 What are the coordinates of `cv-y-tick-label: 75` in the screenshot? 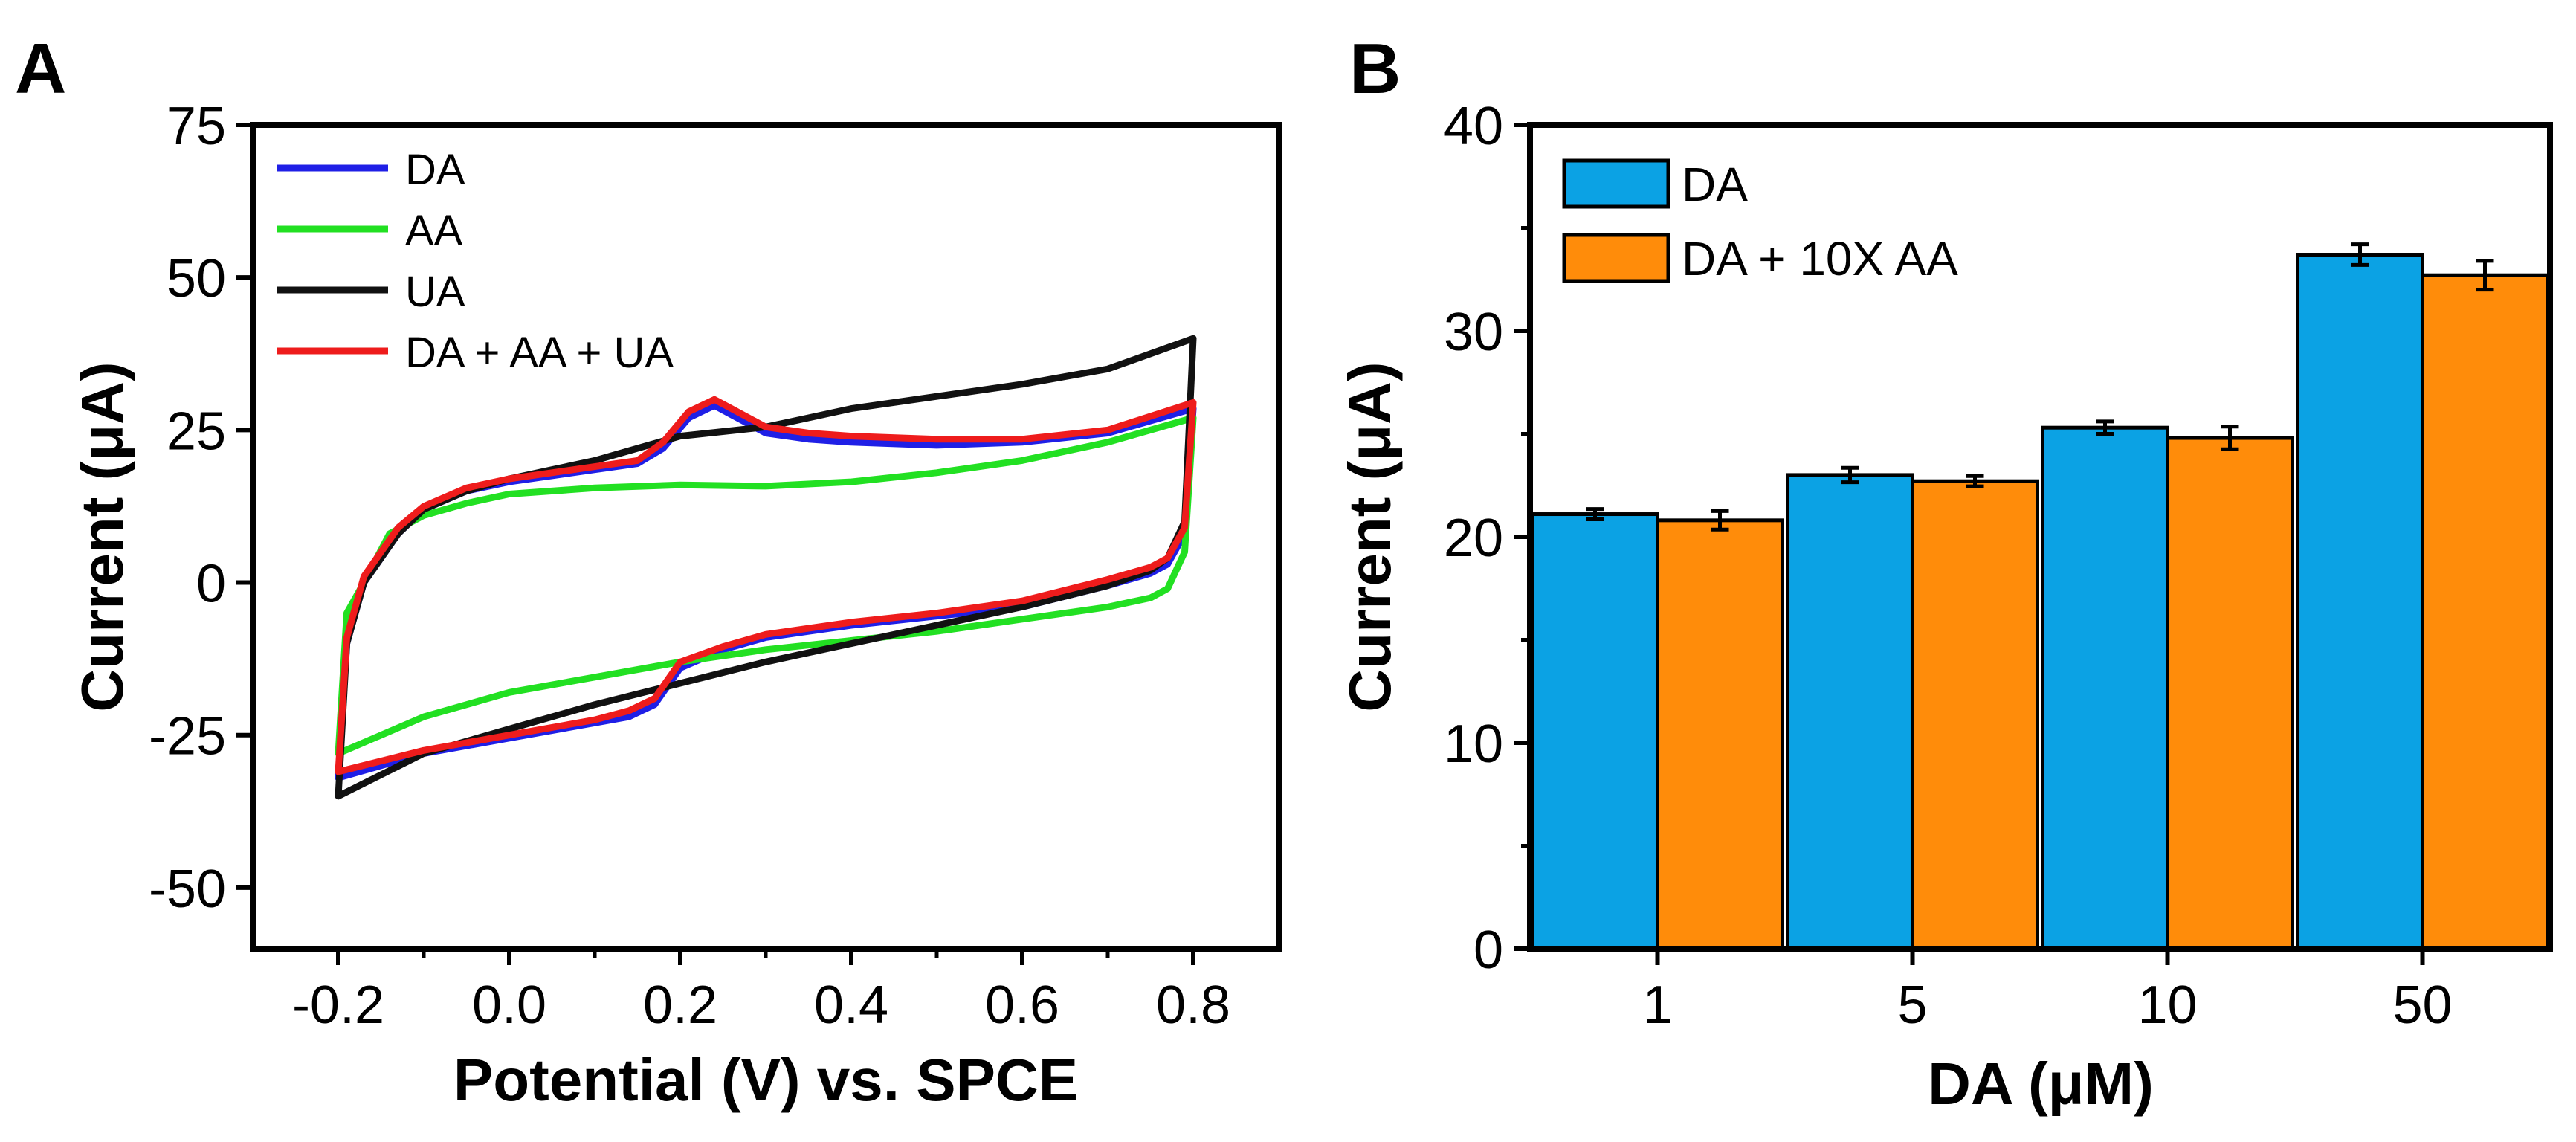 It's located at (196, 127).